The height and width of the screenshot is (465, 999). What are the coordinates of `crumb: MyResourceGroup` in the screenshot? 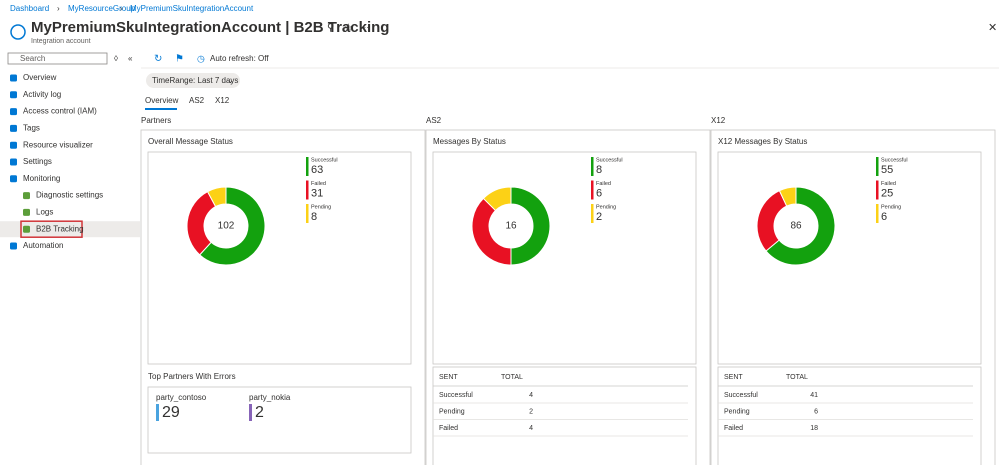 It's located at (102, 8).